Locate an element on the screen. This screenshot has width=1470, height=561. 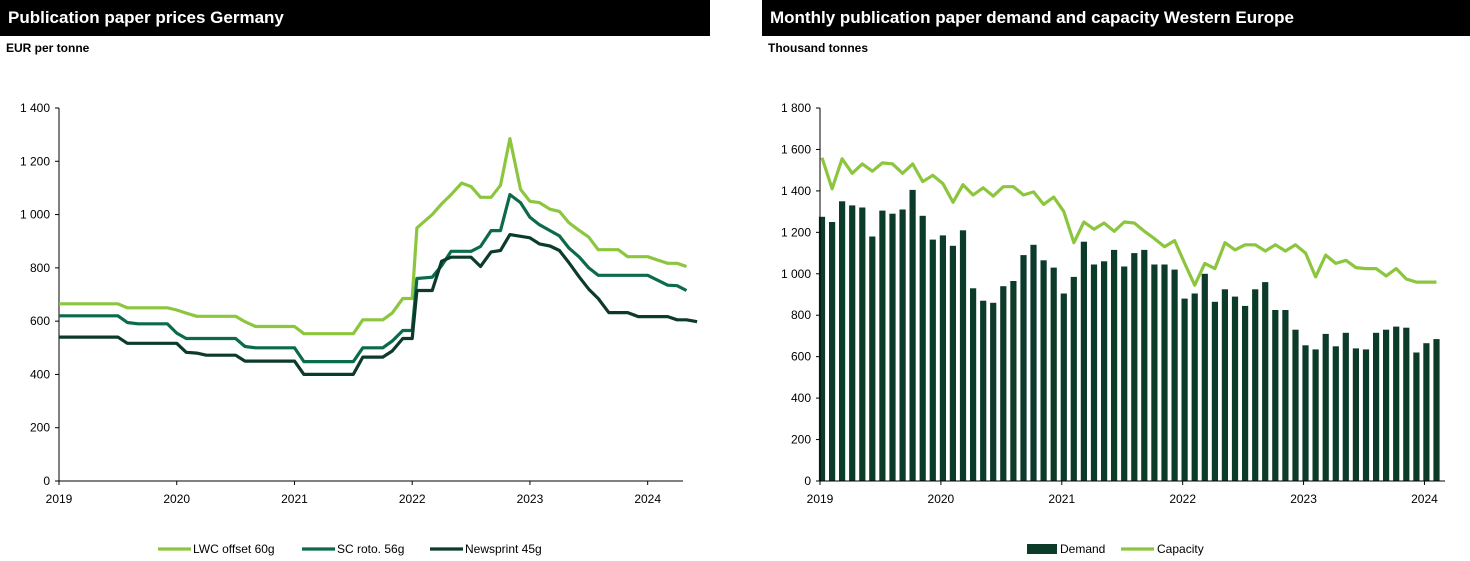
right-y-tick-label: 1 000 is located at coordinates (796, 274).